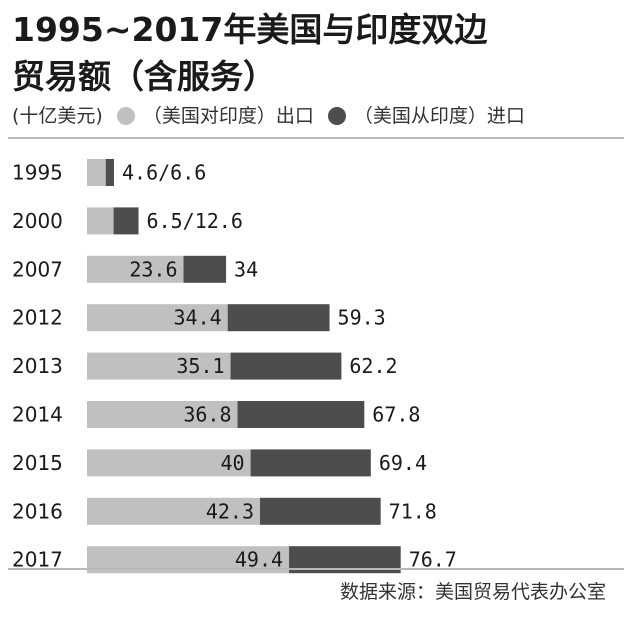 This screenshot has width=640, height=624. I want to click on export-legend-swatch, so click(125, 116).